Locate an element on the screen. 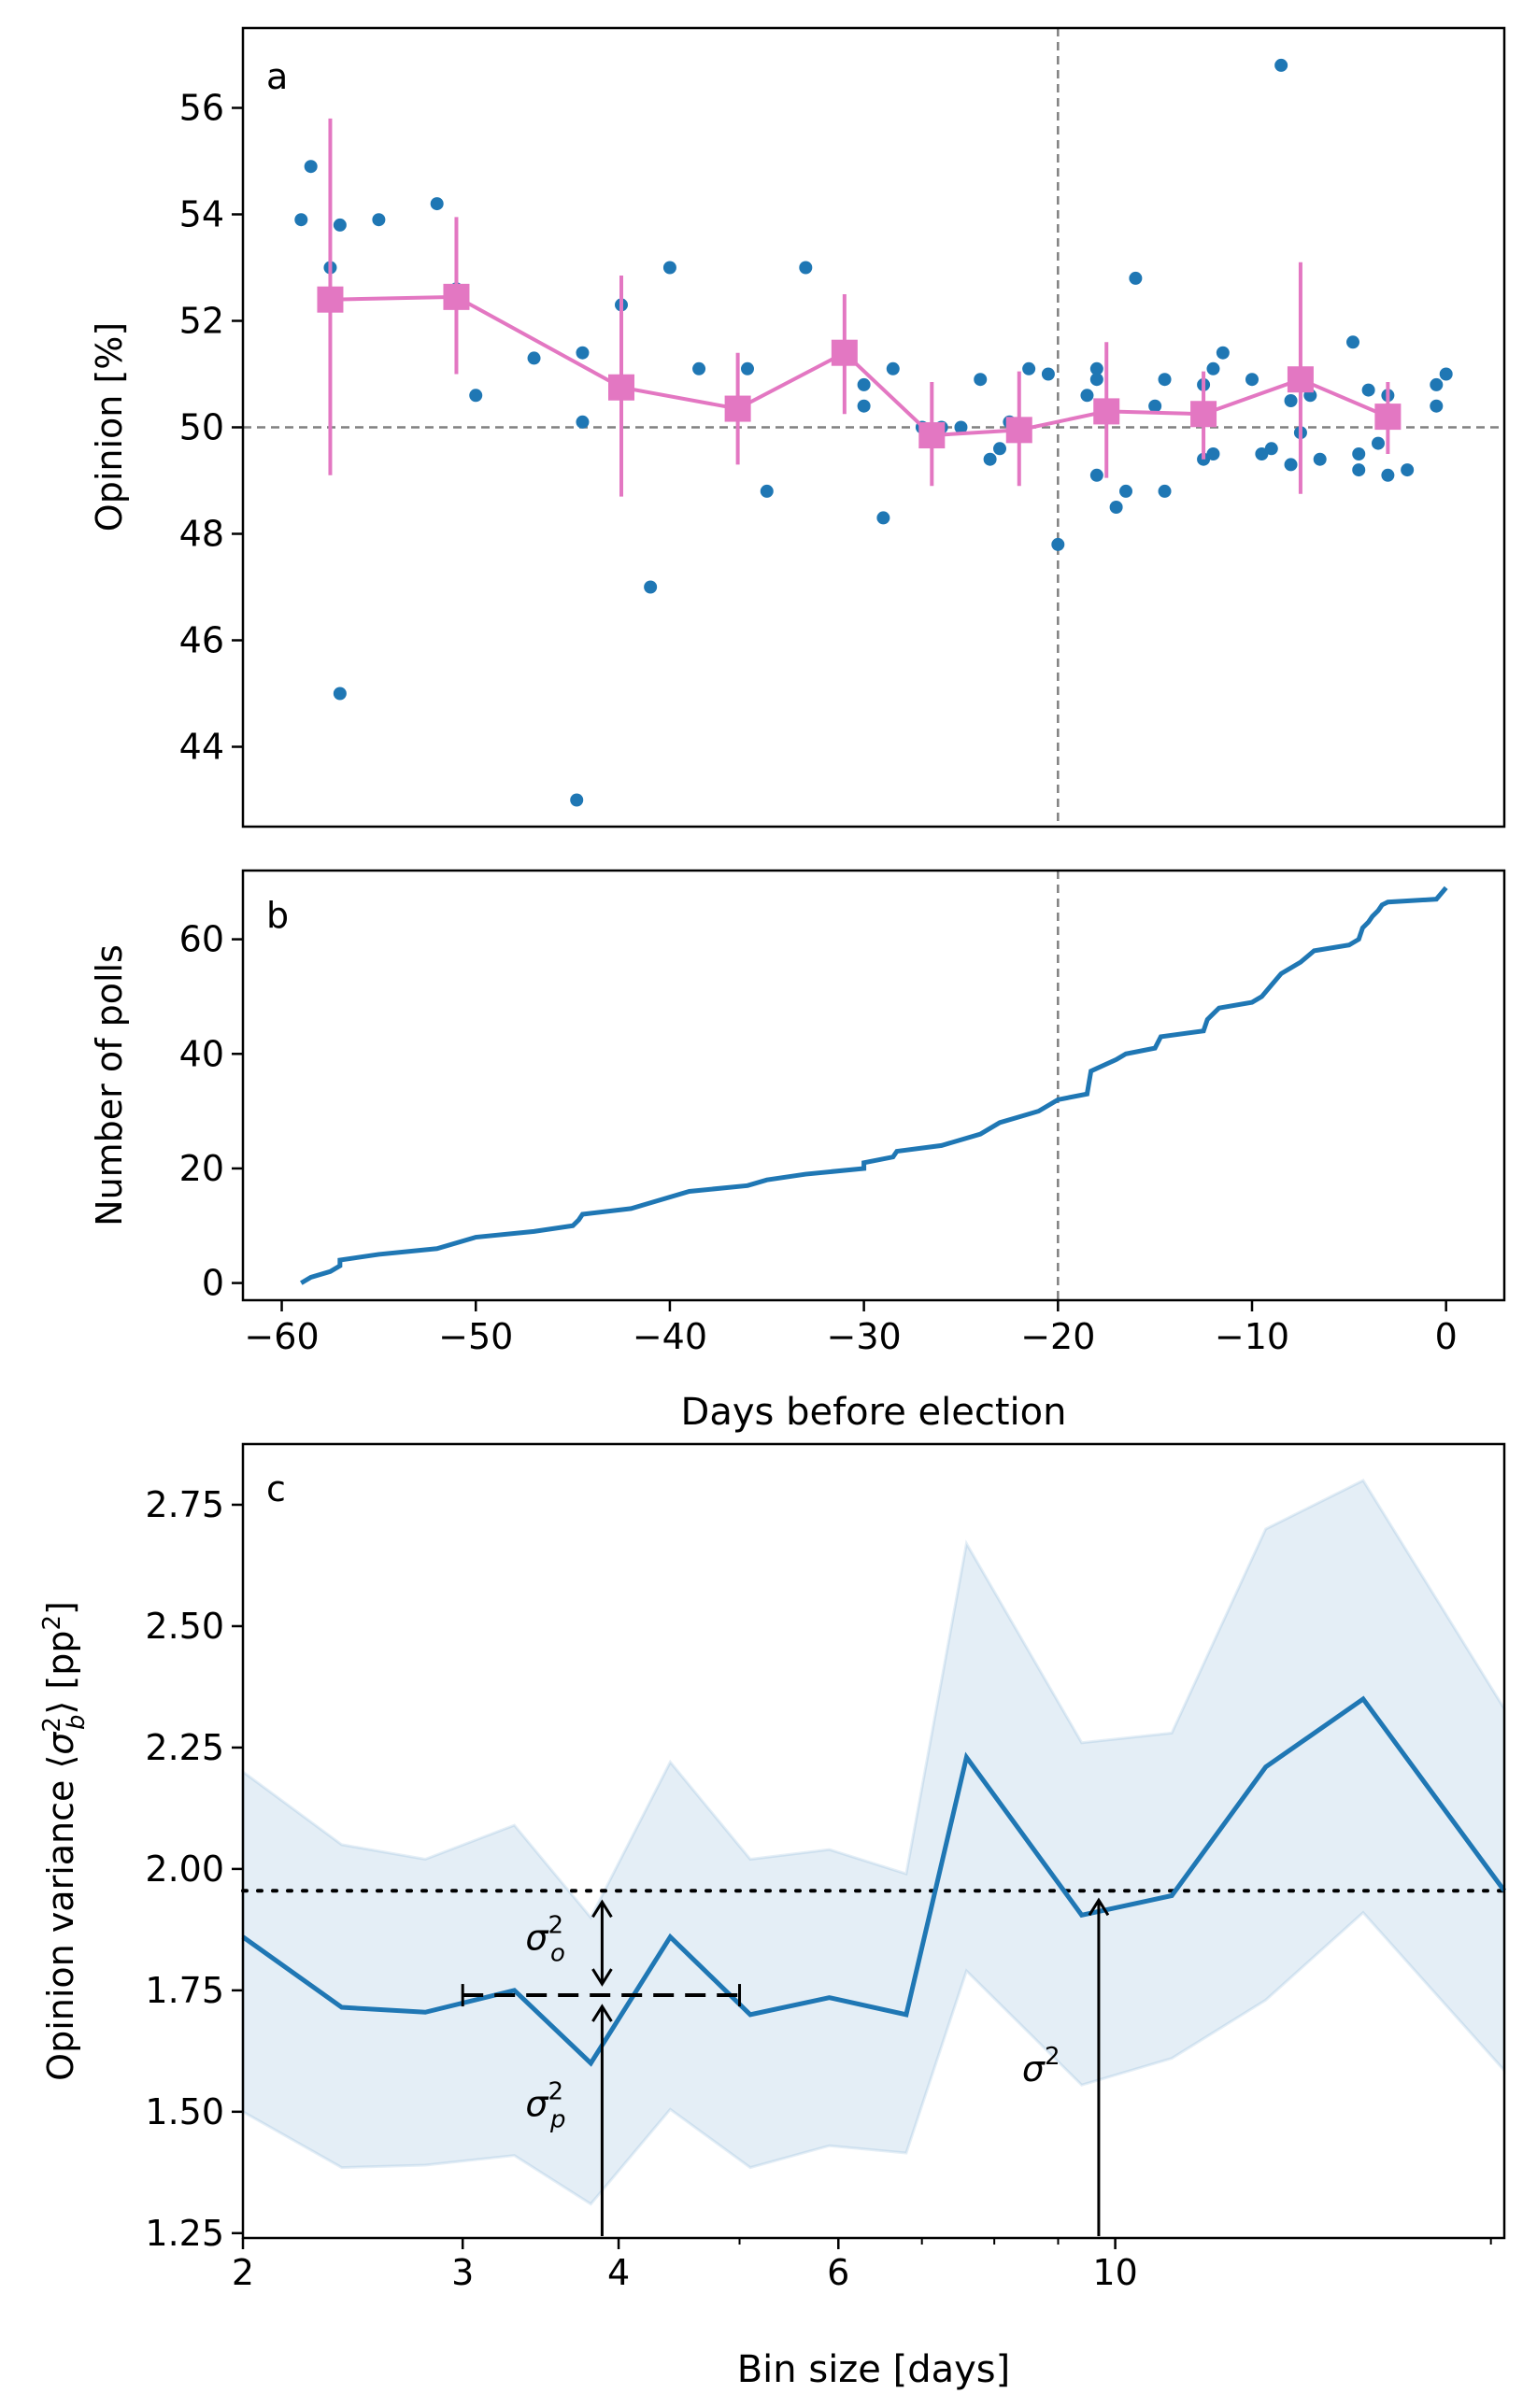 The image size is (1537, 2408). ytick-label: 1.50 is located at coordinates (185, 2111).